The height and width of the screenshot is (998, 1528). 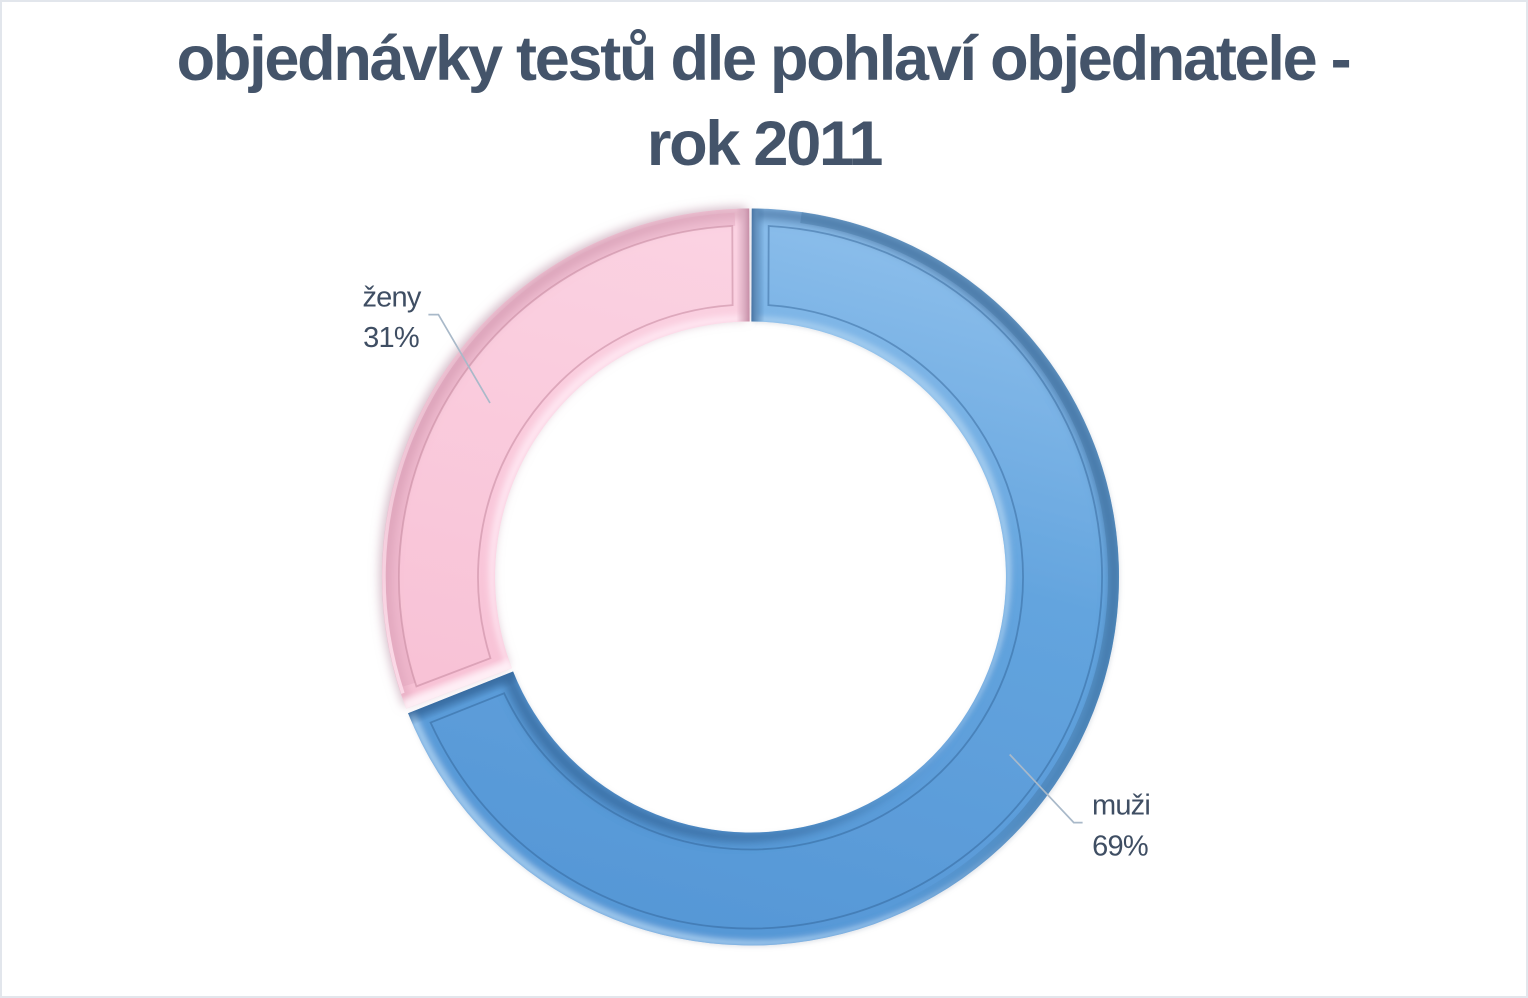 What do you see at coordinates (1120, 847) in the screenshot?
I see `svg-text: 69%` at bounding box center [1120, 847].